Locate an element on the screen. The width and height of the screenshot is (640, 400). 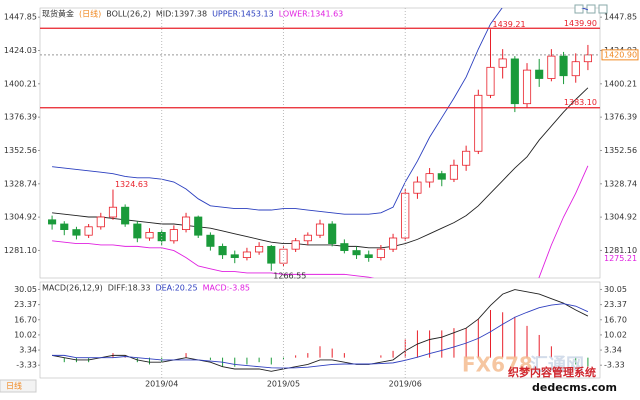
y-tick-label-right: 1304.92 is located at coordinates (620, 217).